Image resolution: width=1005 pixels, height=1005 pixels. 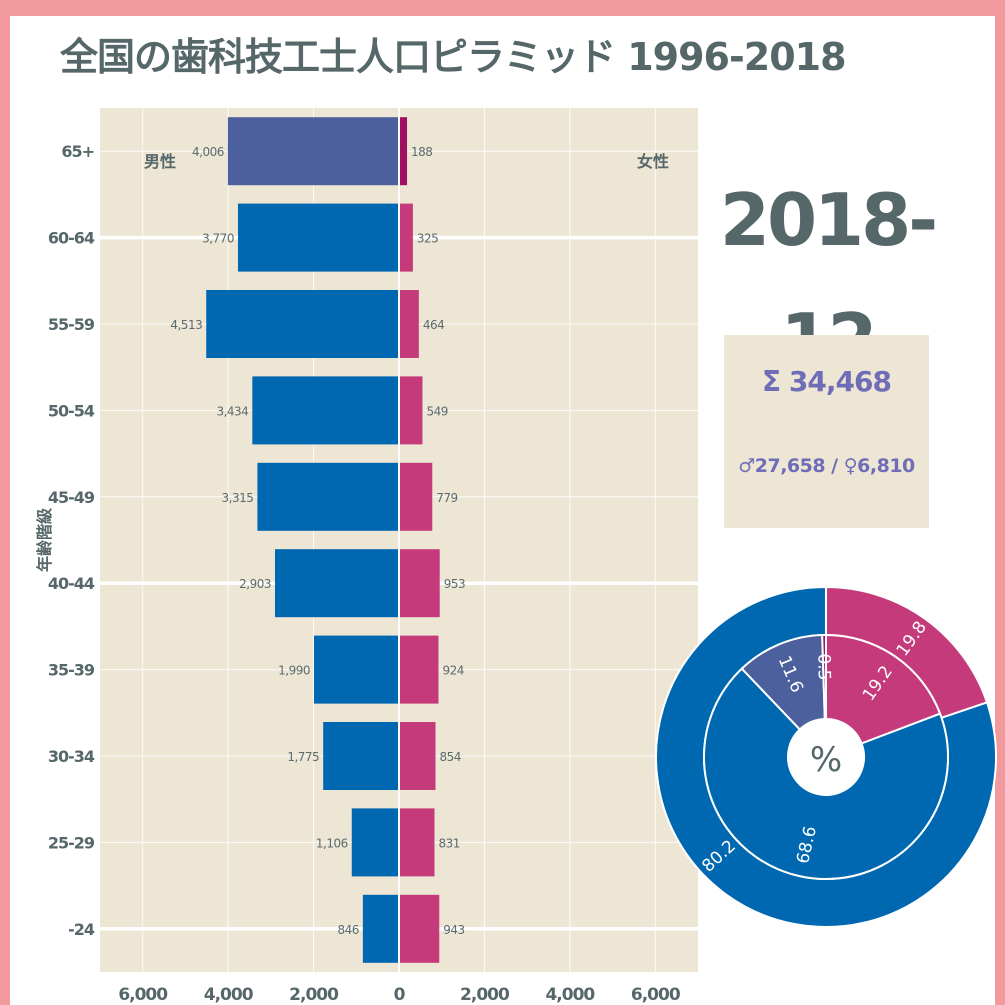 What do you see at coordinates (208, 152) in the screenshot?
I see `value-label-male: 4,006` at bounding box center [208, 152].